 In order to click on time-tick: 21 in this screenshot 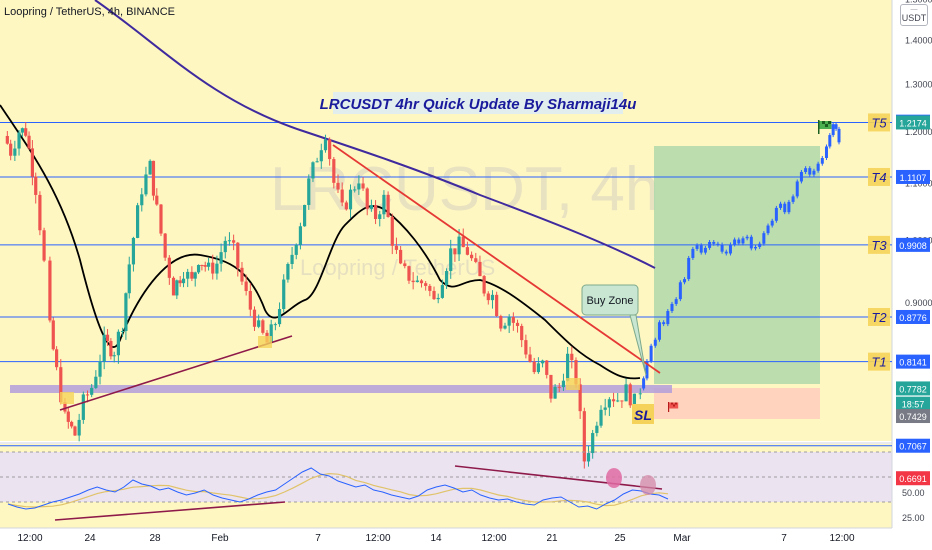, I will do `click(552, 538)`.